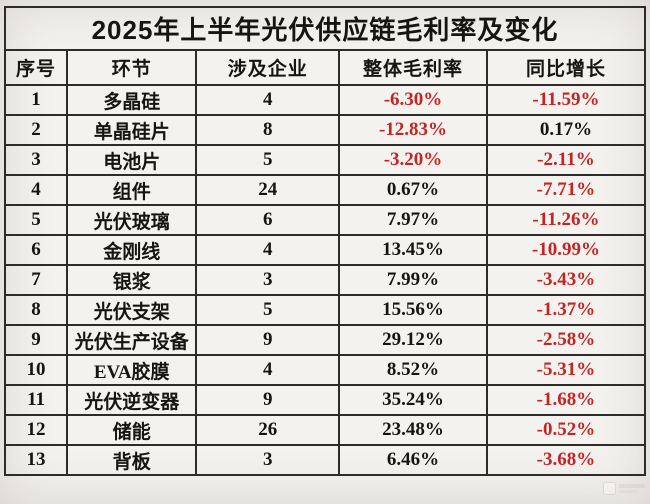  What do you see at coordinates (566, 100) in the screenshot?
I see `yoy-cell: -11.59%` at bounding box center [566, 100].